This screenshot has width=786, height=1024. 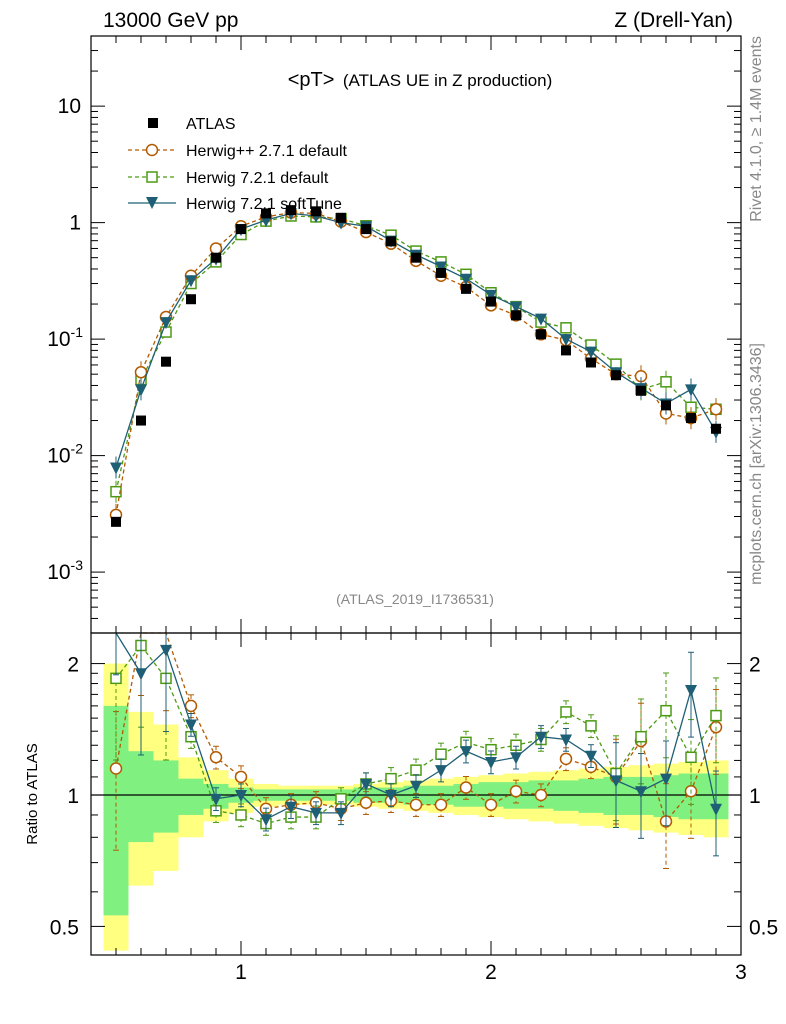 What do you see at coordinates (69, 106) in the screenshot?
I see `main-ytick-label: 10` at bounding box center [69, 106].